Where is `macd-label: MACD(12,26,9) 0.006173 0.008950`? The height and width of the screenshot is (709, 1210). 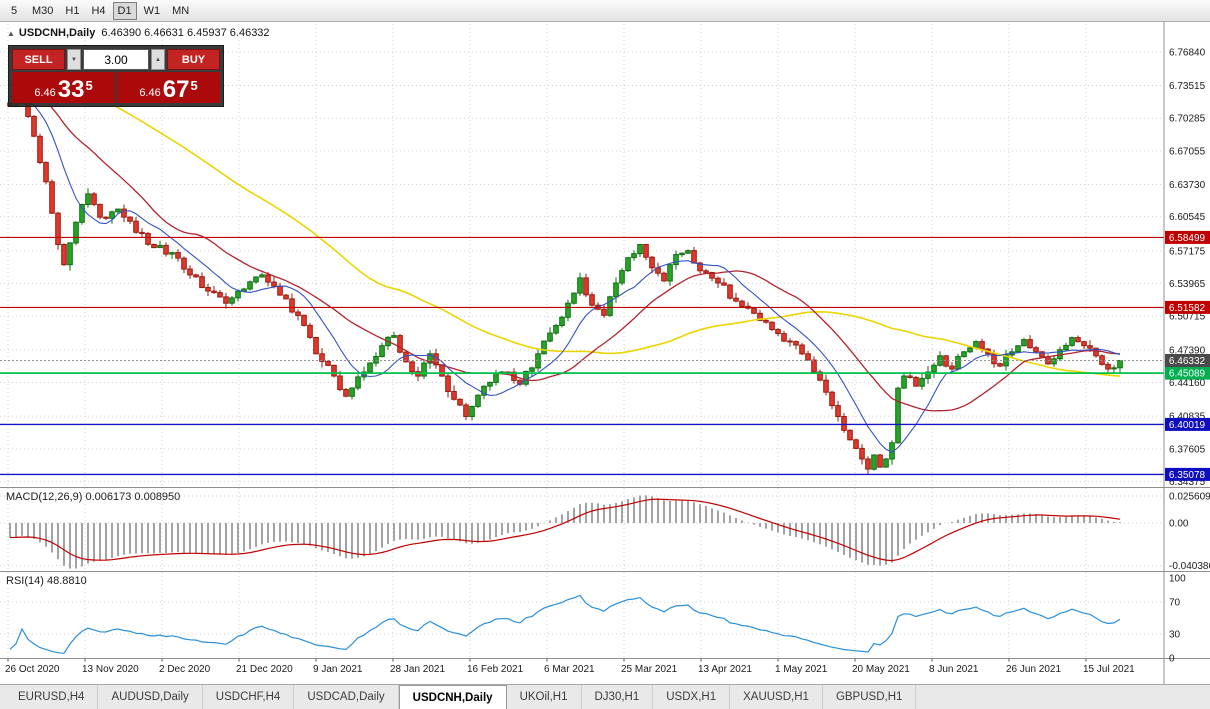 macd-label: MACD(12,26,9) 0.006173 0.008950 is located at coordinates (93, 497).